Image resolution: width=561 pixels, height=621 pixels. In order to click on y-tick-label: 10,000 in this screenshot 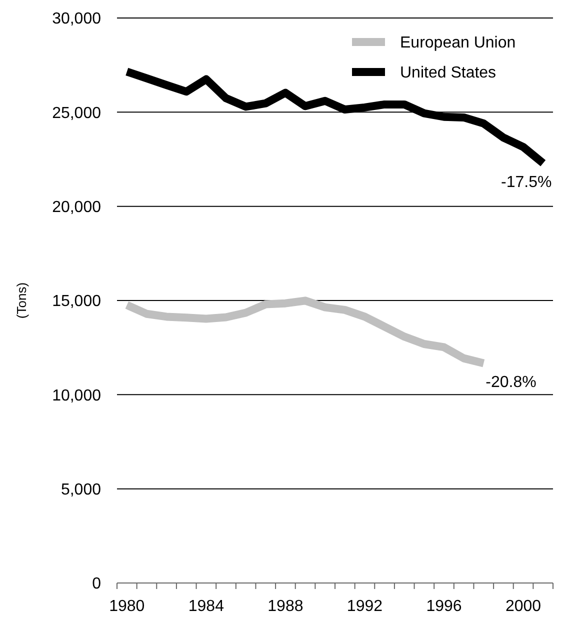, I will do `click(77, 395)`.